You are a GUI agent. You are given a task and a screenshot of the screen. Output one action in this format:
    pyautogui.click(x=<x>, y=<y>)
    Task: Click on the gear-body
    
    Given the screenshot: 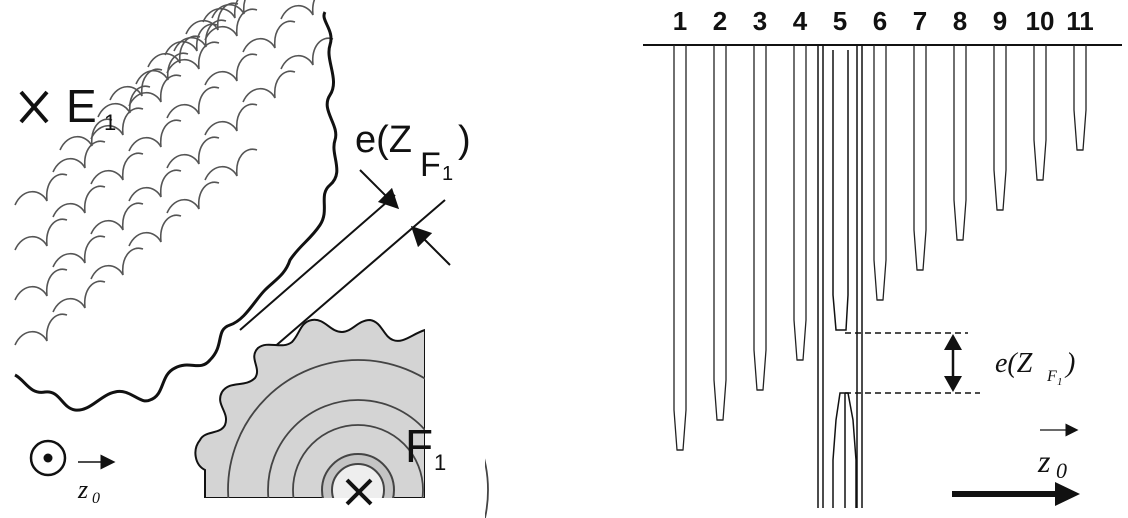 What is the action you would take?
    pyautogui.click(x=310, y=408)
    